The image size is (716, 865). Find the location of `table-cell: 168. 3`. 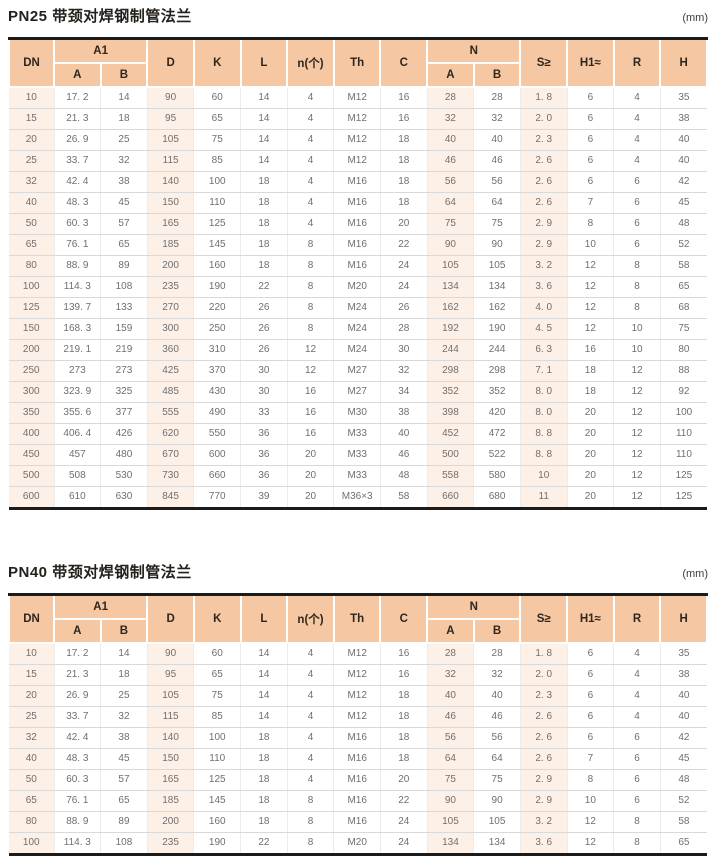

table-cell: 168. 3 is located at coordinates (78, 329).